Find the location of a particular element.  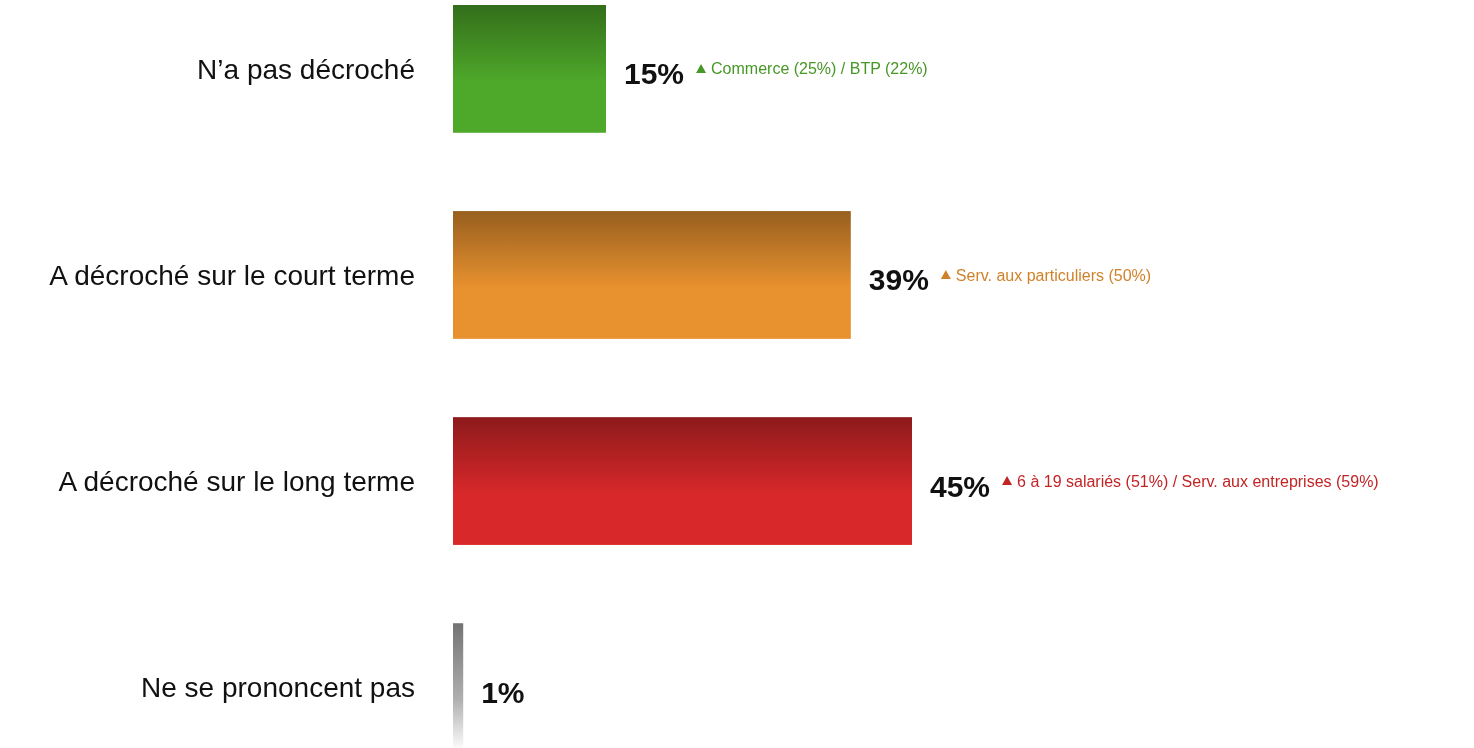

data-label: 39% is located at coordinates (898, 280).